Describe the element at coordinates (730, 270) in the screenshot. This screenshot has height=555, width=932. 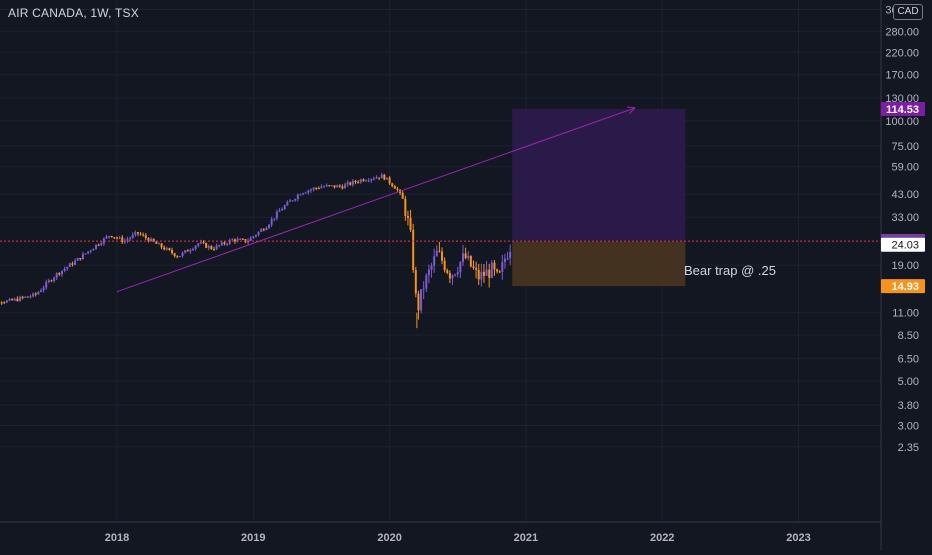
I see `bear-trap-annotation: Bear trap @ .25` at that location.